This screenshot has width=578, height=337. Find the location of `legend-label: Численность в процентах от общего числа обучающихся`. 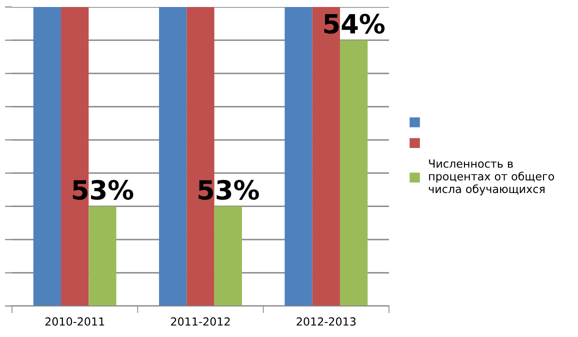

legend-label: Численность в процентах от общего числа обучающихся is located at coordinates (491, 178).